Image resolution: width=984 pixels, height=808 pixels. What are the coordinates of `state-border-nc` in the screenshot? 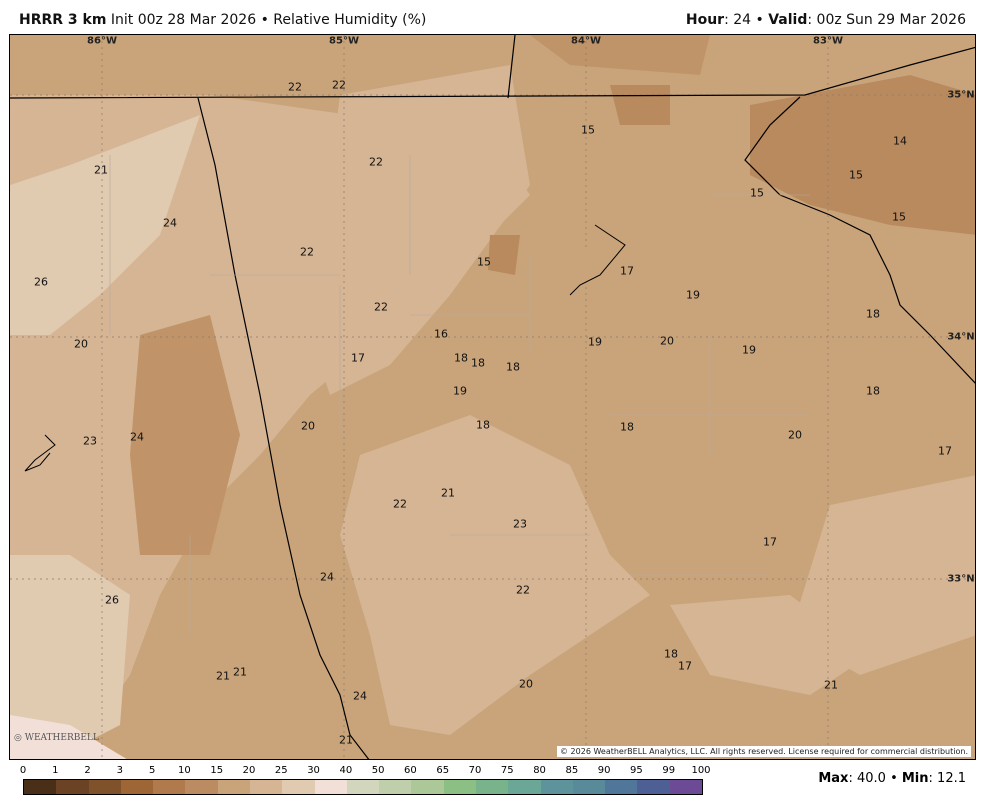 It's located at (511, 67).